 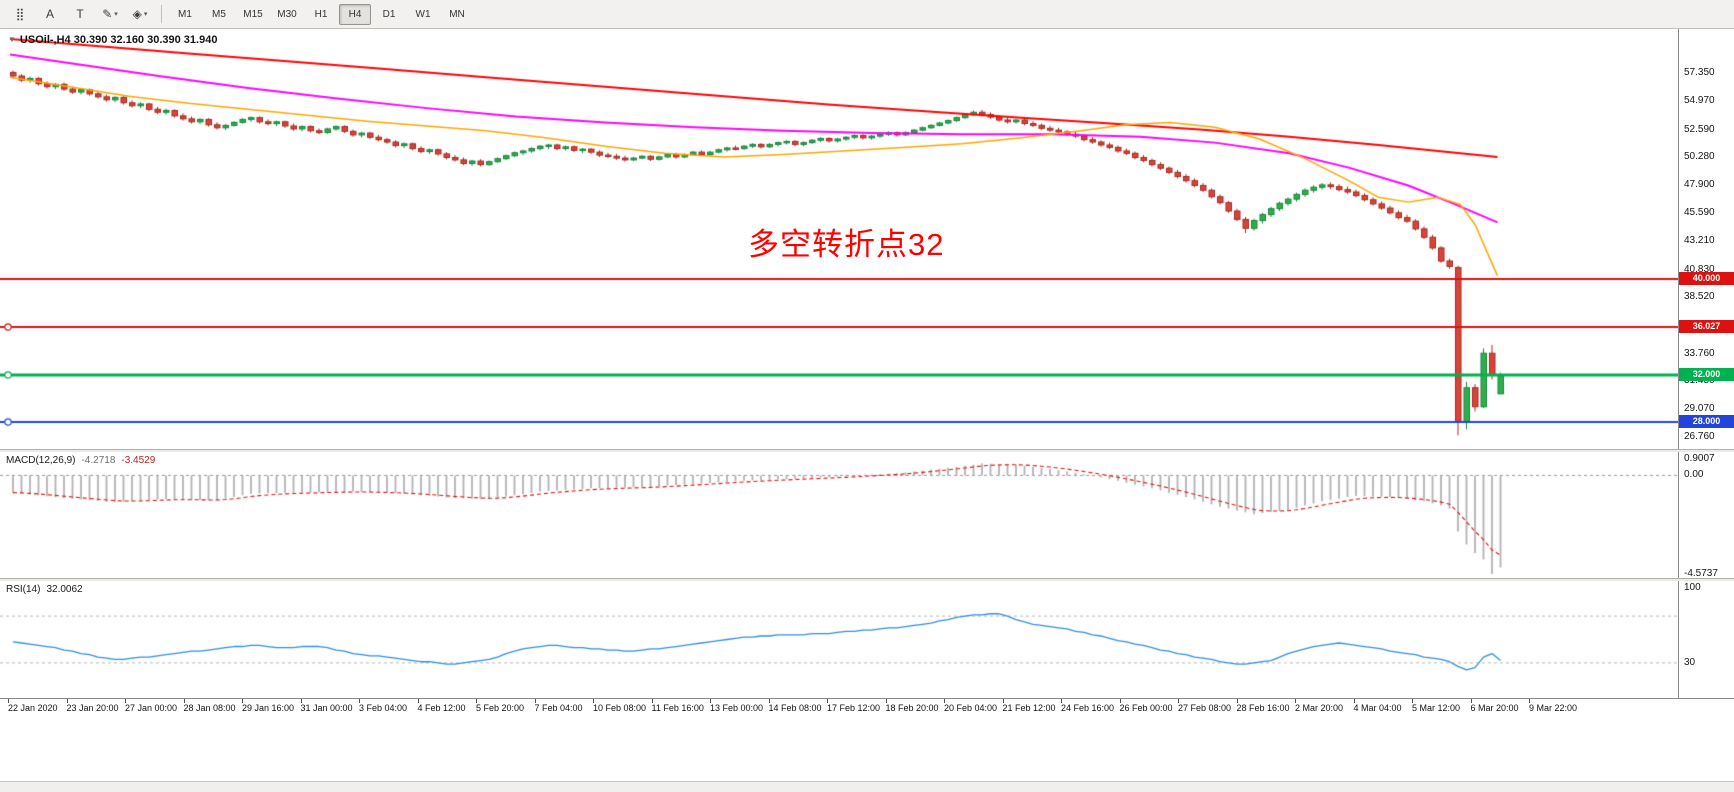 What do you see at coordinates (1699, 241) in the screenshot?
I see `price-axis-label: 43.210` at bounding box center [1699, 241].